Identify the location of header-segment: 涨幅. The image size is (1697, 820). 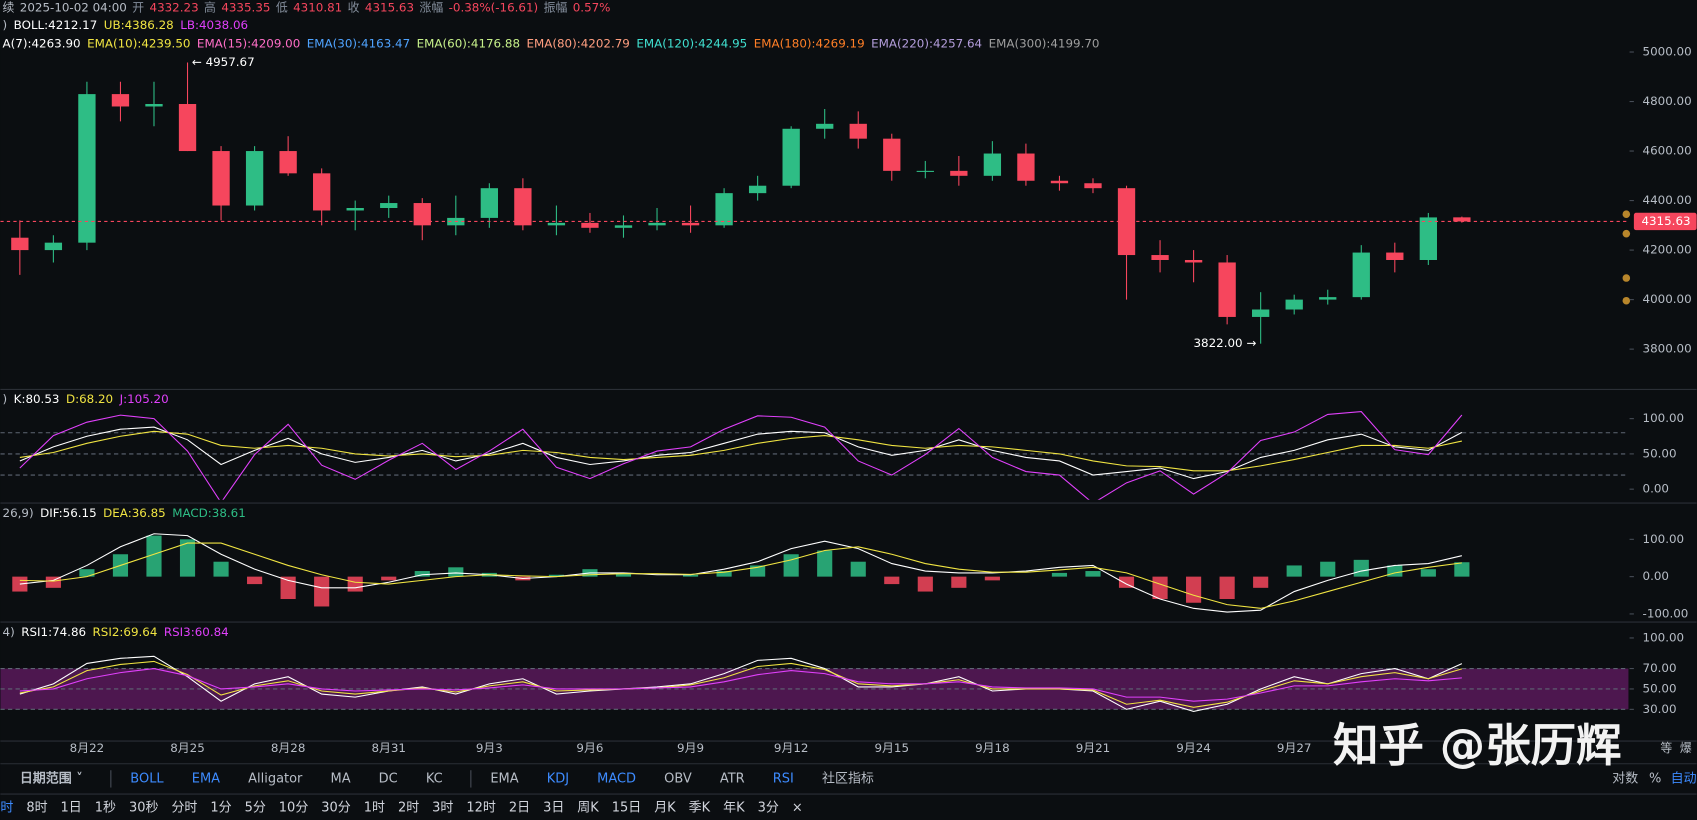
(431, 7).